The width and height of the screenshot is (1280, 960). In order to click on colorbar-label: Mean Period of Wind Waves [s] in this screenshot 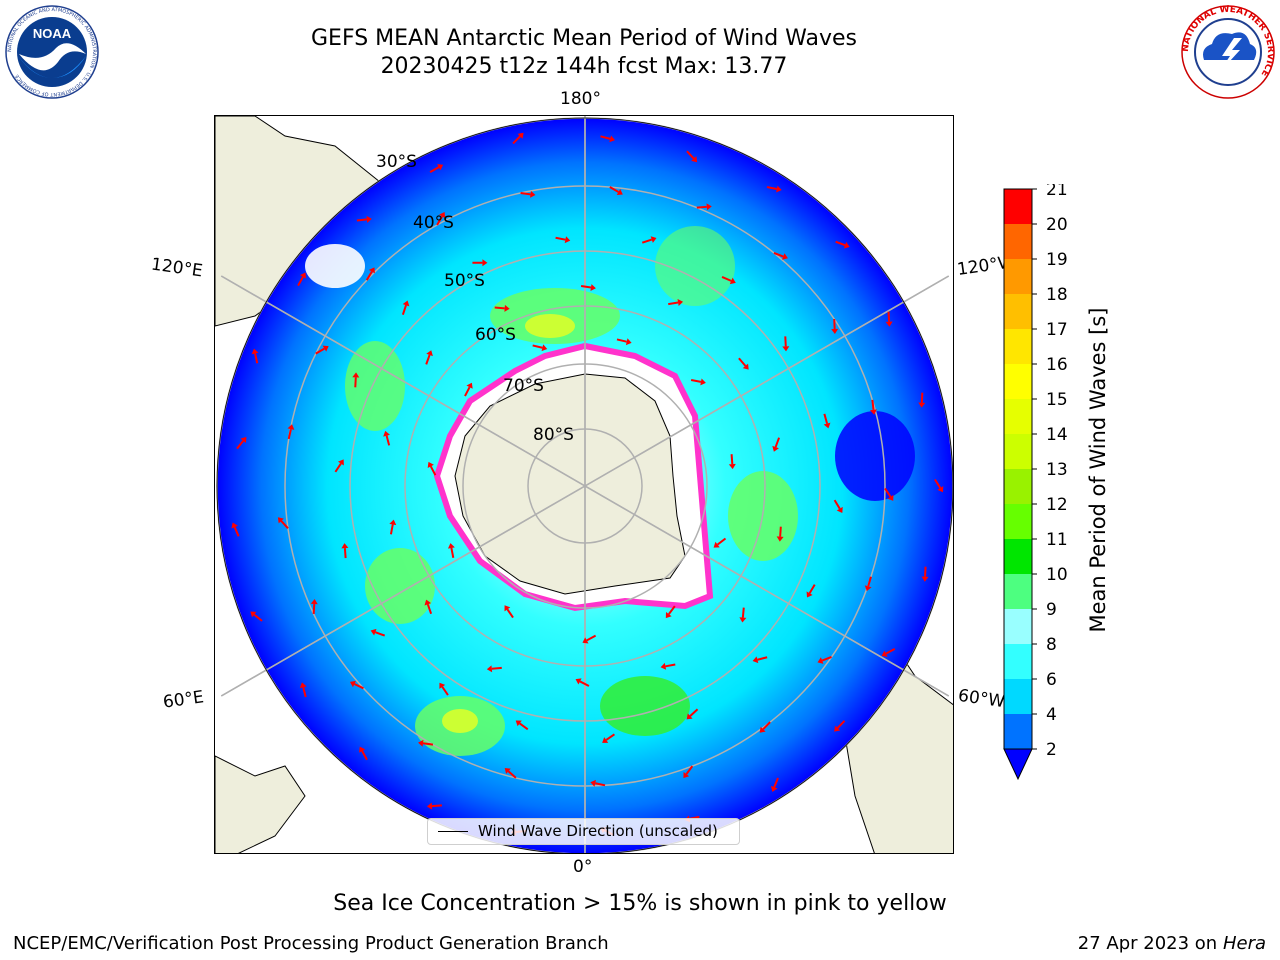, I will do `click(1098, 470)`.